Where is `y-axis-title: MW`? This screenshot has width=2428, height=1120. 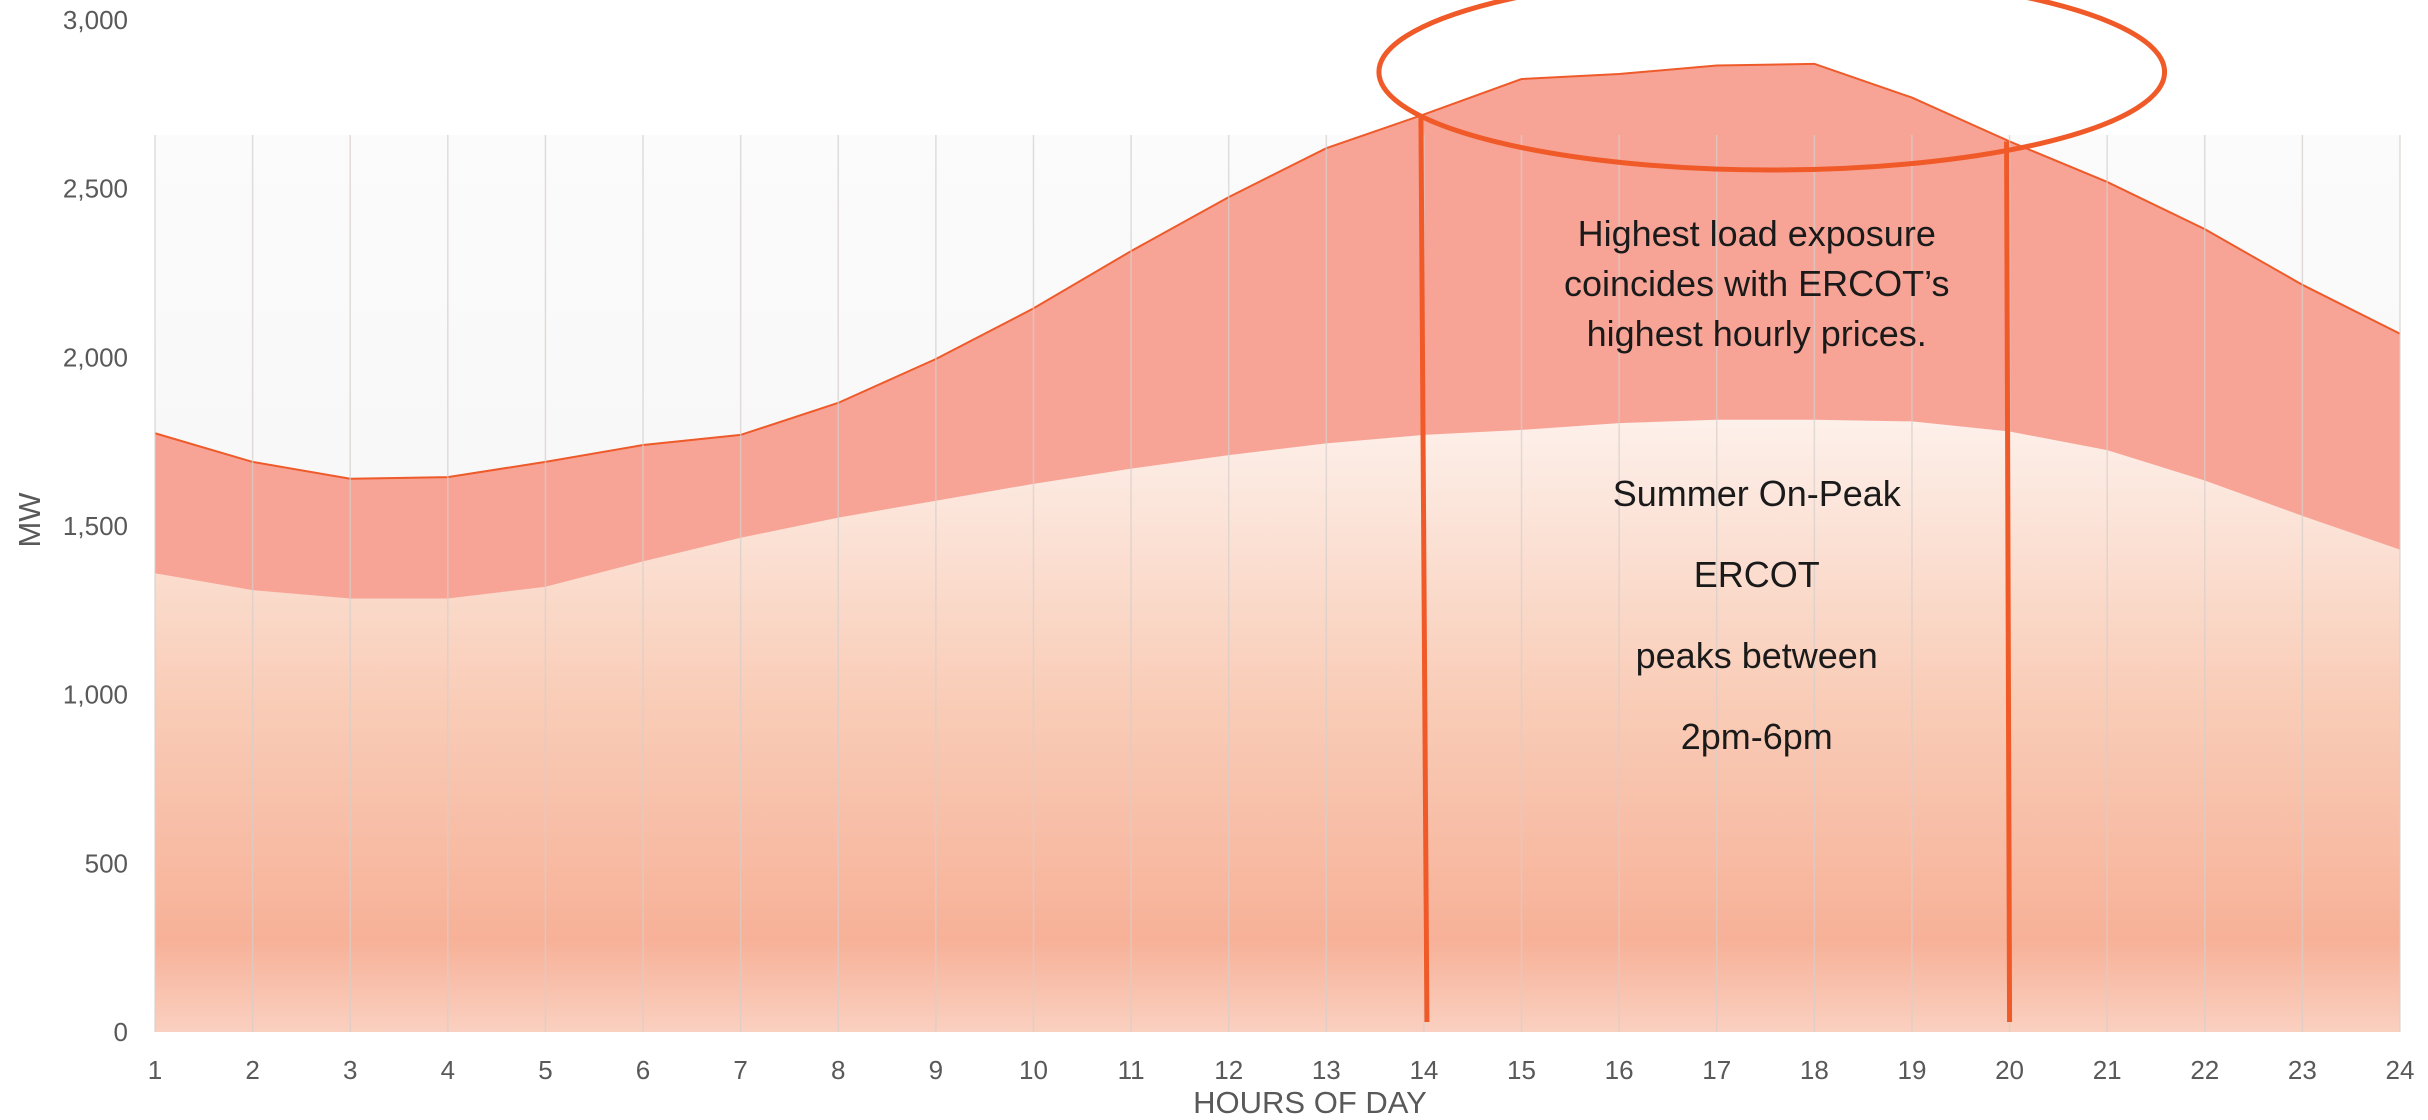
y-axis-title: MW is located at coordinates (29, 520).